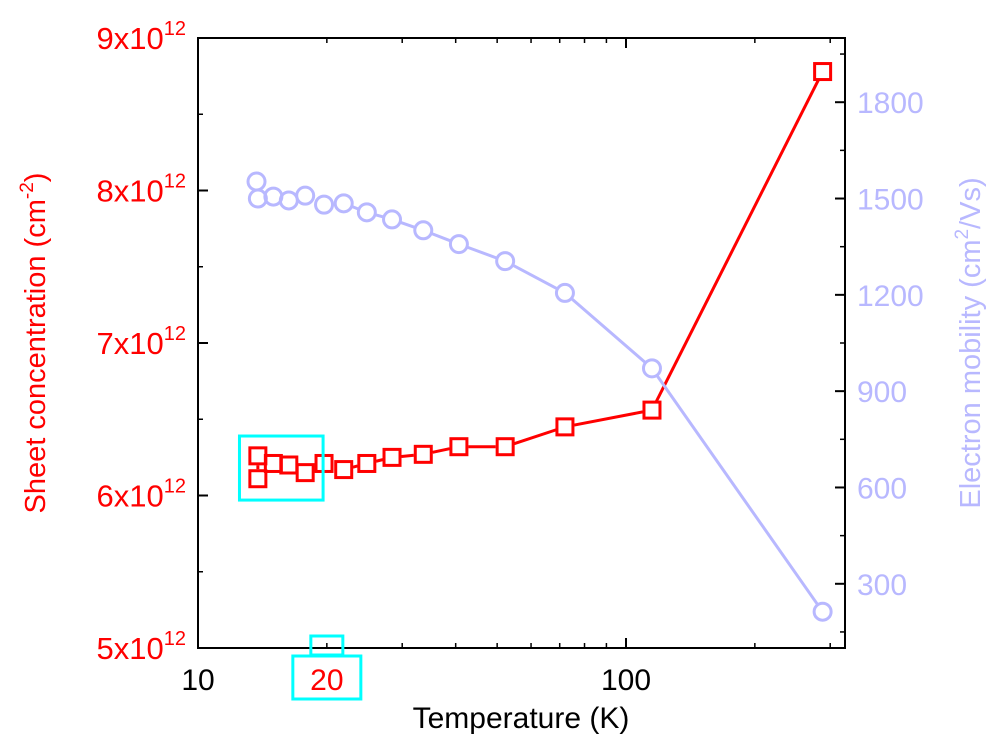 The height and width of the screenshot is (749, 1004). Describe the element at coordinates (34, 343) in the screenshot. I see `left-axis-label: Sheet concentration (cm-2)` at that location.